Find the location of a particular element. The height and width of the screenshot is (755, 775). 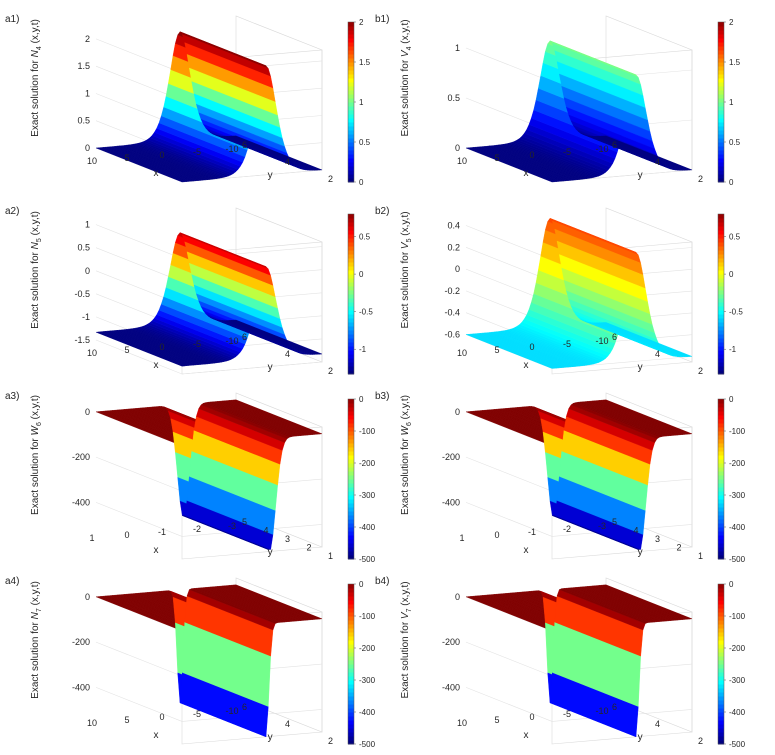

x-tick-label: 10 is located at coordinates (462, 353).